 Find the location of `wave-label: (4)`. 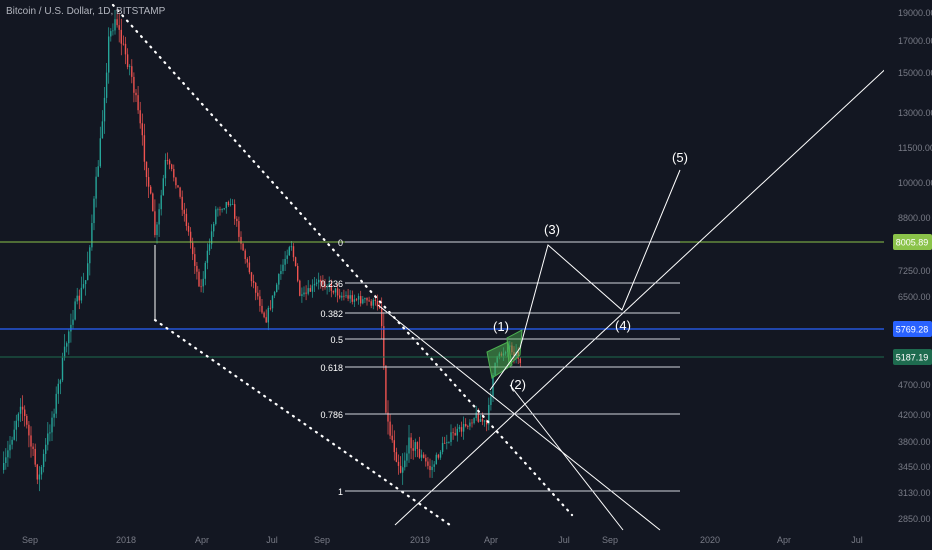

wave-label: (4) is located at coordinates (623, 325).